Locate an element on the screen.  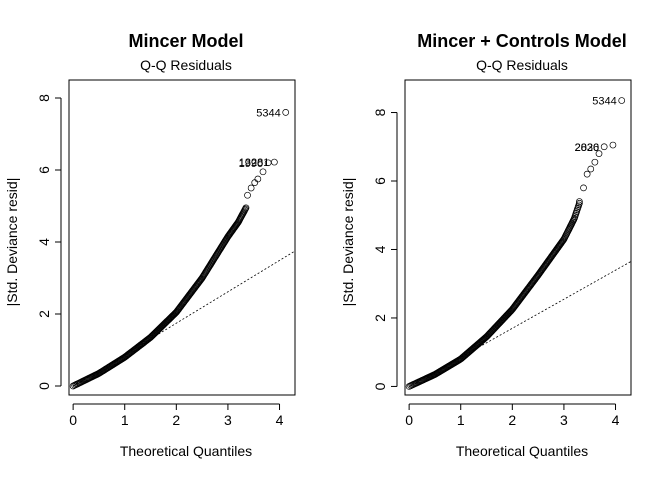
panel-right-outlier-label: 2830 is located at coordinates (587, 148).